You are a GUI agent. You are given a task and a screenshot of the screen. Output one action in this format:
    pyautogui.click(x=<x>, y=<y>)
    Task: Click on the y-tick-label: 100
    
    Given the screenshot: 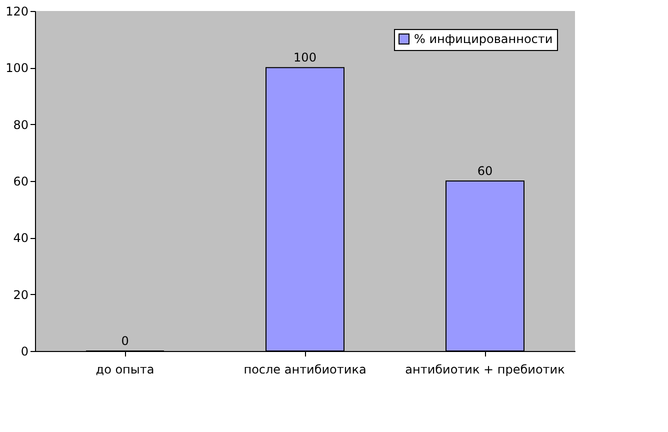 What is the action you would take?
    pyautogui.click(x=17, y=68)
    